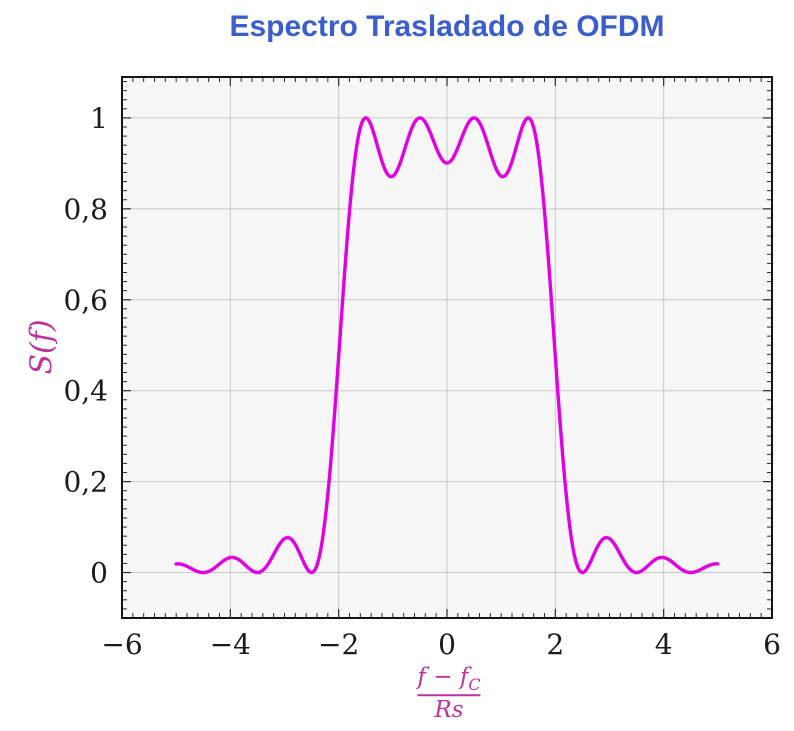 The width and height of the screenshot is (794, 731). Describe the element at coordinates (772, 644) in the screenshot. I see `x-tick-label: 6` at that location.